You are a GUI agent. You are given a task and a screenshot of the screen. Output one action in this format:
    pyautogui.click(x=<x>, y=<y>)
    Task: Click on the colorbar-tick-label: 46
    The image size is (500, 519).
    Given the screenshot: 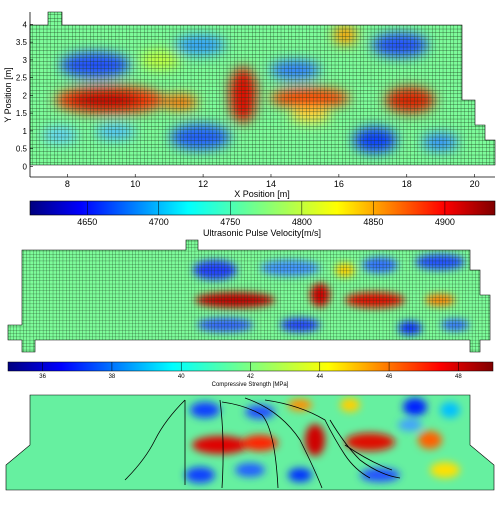 What is the action you would take?
    pyautogui.click(x=389, y=377)
    